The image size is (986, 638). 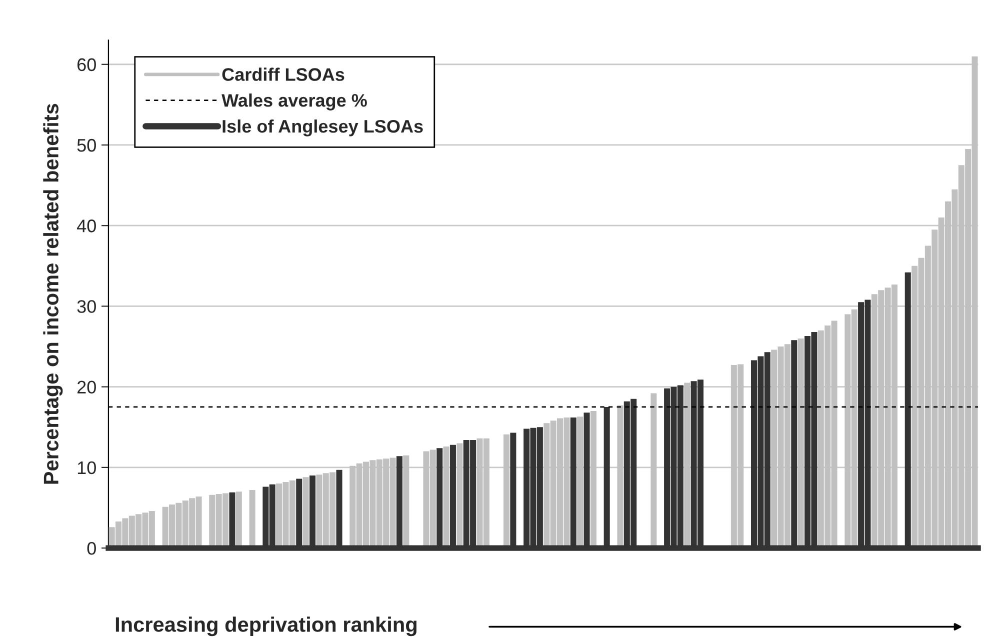 I want to click on x-axis-title: Increasing deprivation ranking, so click(x=266, y=626).